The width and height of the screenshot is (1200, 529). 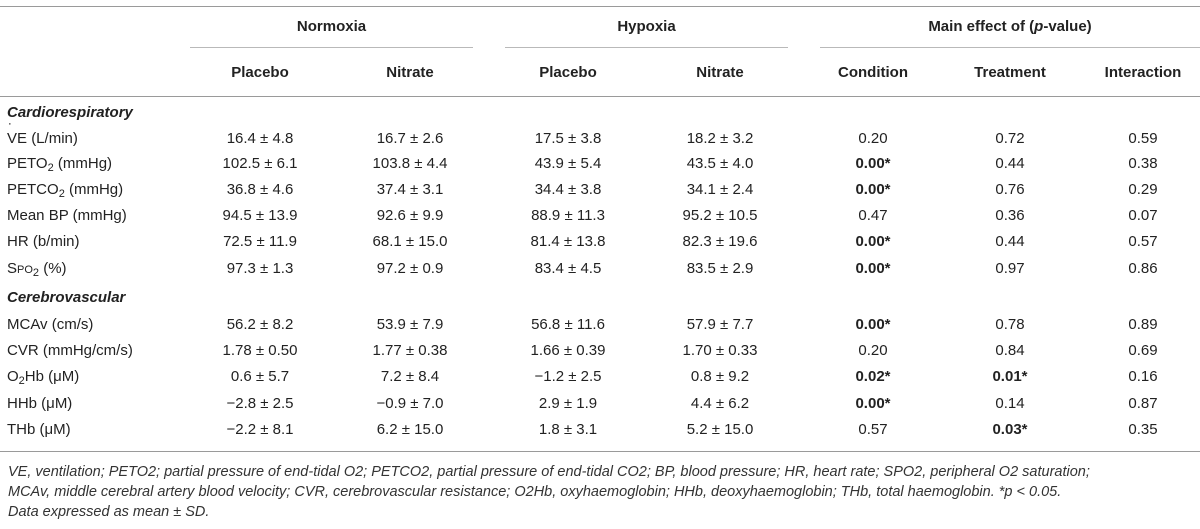 What do you see at coordinates (873, 138) in the screenshot?
I see `cell-ve-4: 0.20` at bounding box center [873, 138].